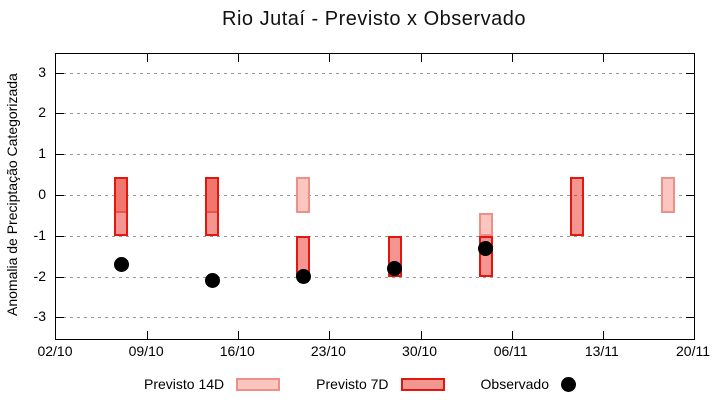  What do you see at coordinates (42, 71) in the screenshot?
I see `y-tick-label: 3` at bounding box center [42, 71].